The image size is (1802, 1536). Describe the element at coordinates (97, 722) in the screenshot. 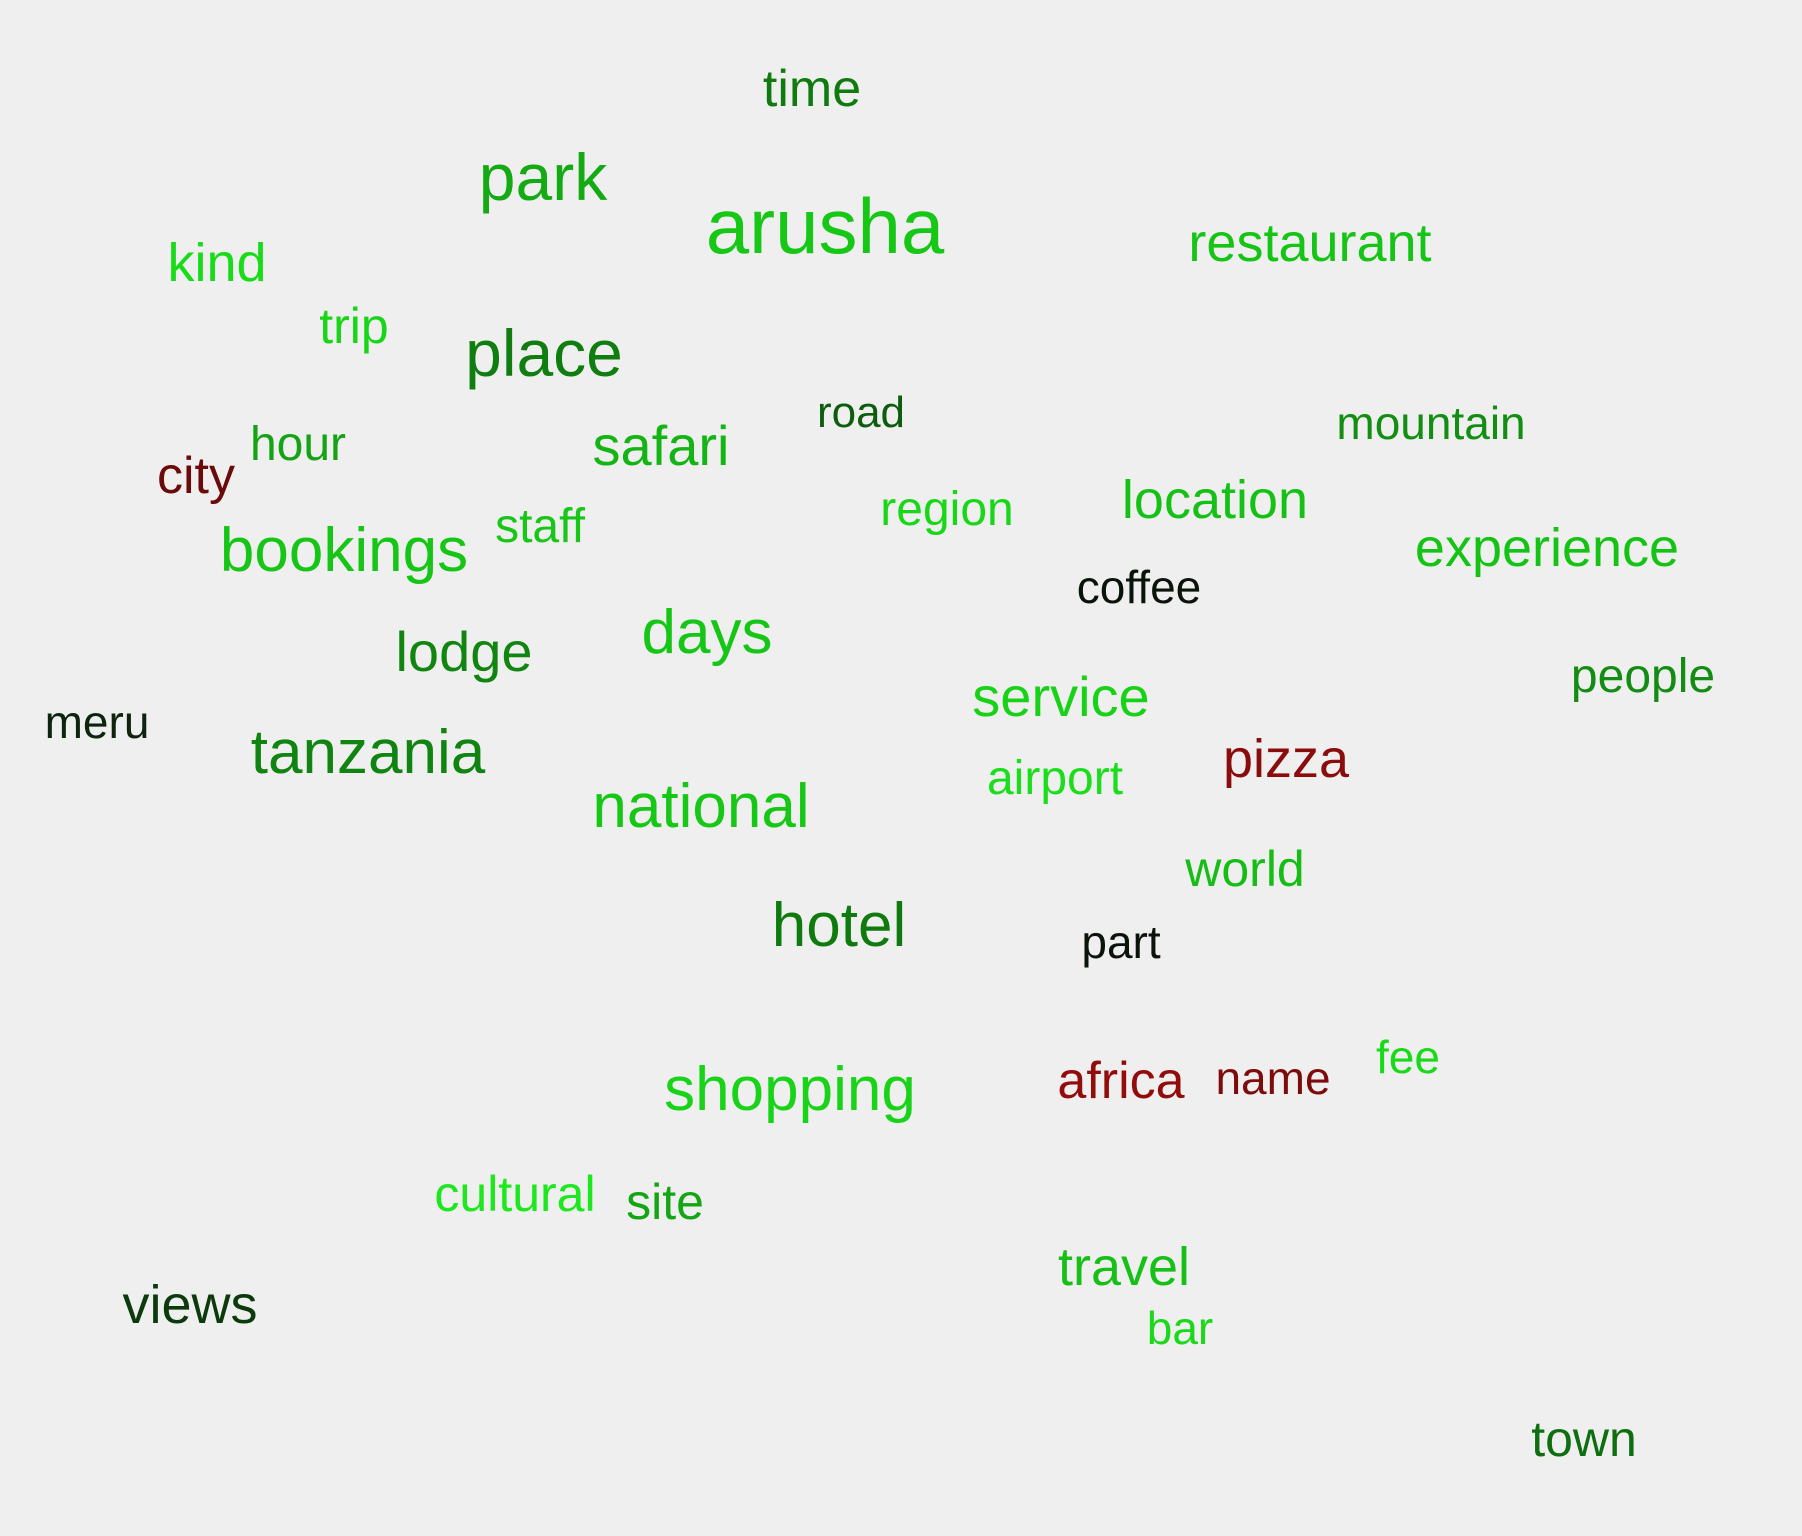

I see `word-meru: meru` at that location.